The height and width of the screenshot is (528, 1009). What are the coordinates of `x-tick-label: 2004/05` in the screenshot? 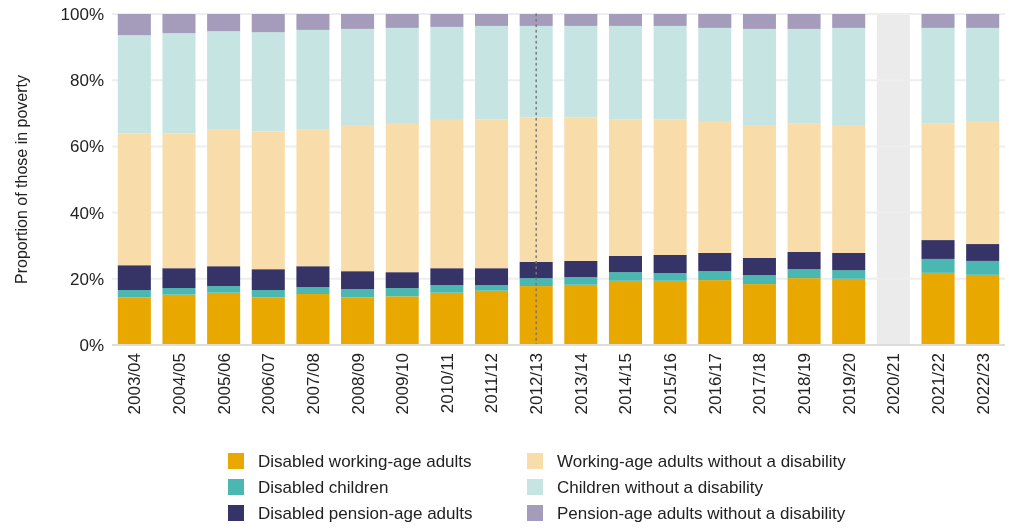 It's located at (179, 384).